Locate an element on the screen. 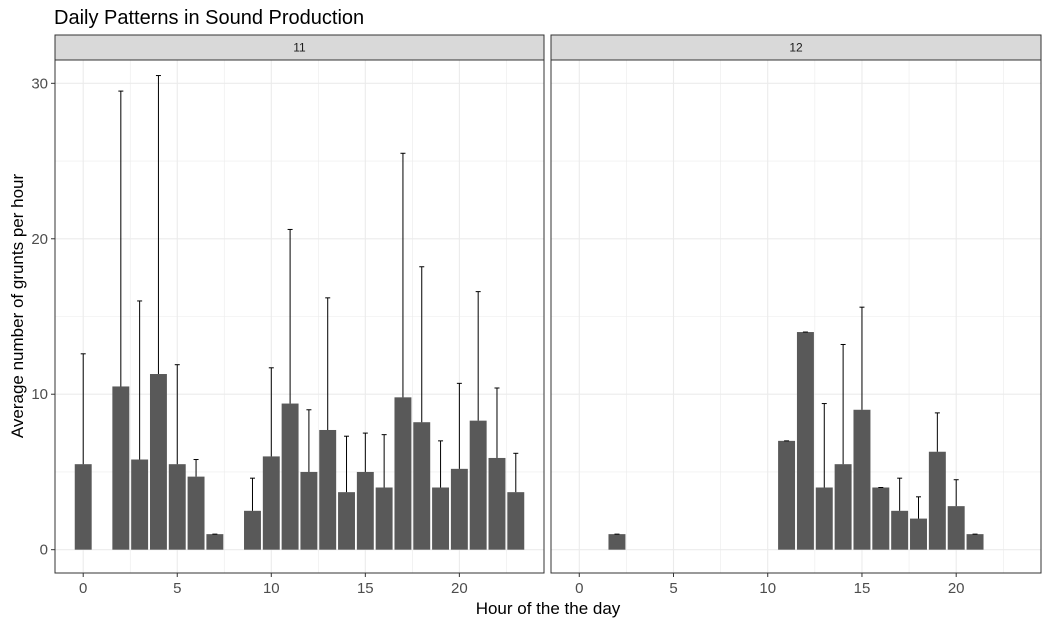 This screenshot has width=1049, height=626. x-axis-title: Hour of the the day is located at coordinates (548, 608).